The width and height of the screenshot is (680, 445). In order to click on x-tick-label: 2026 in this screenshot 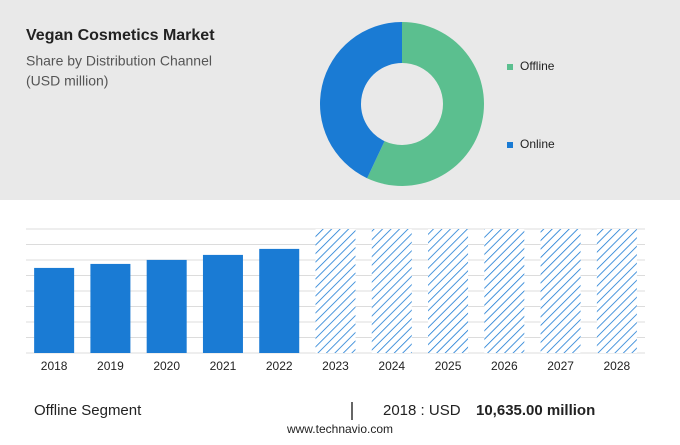, I will do `click(504, 366)`.